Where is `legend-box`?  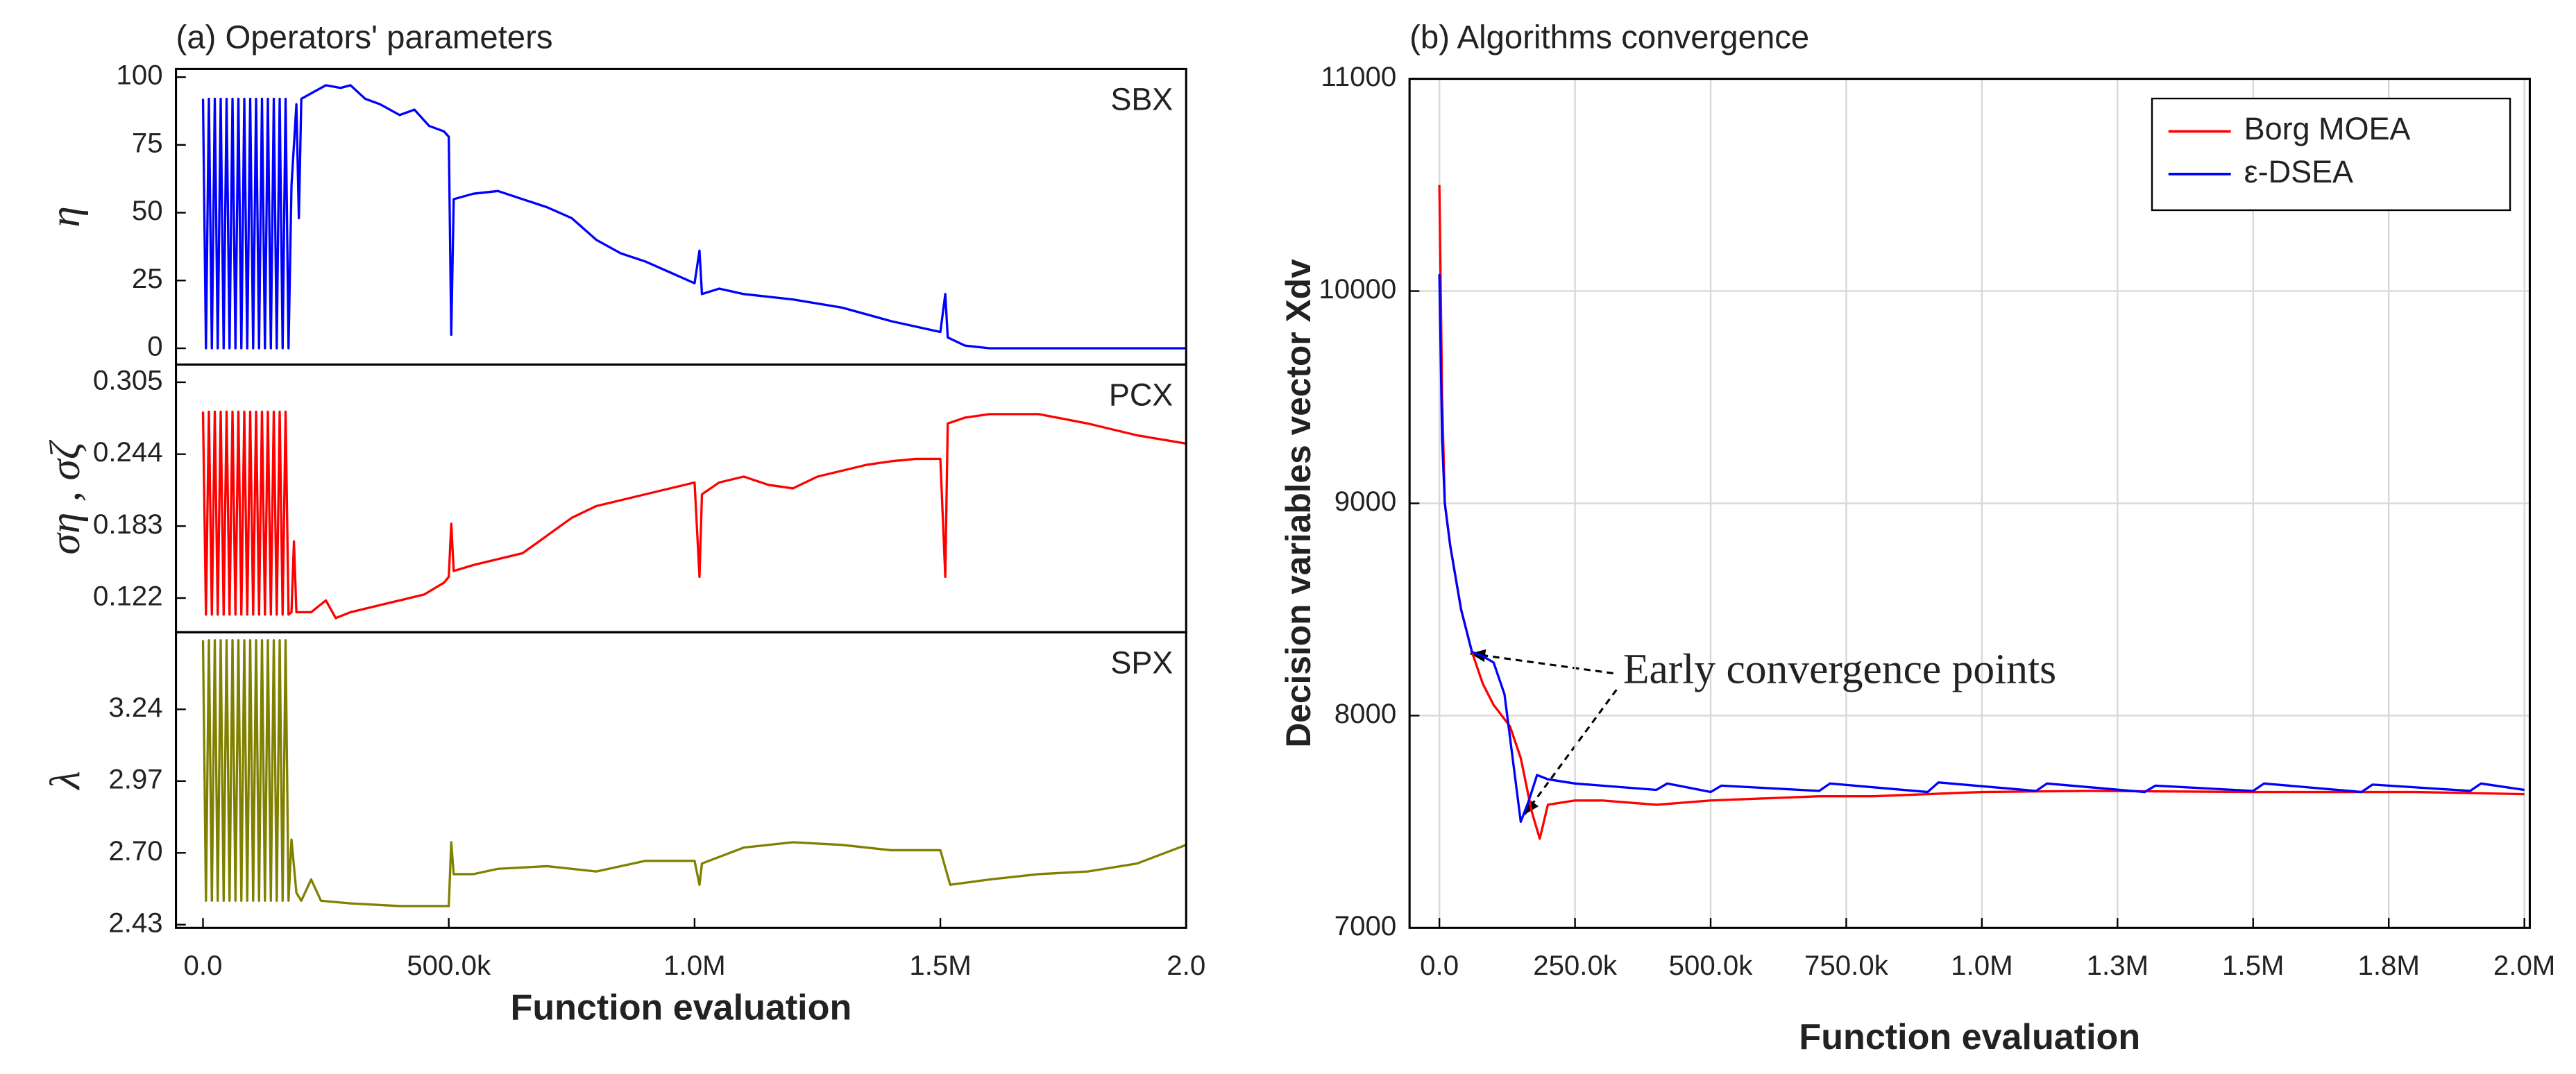
legend-box is located at coordinates (2331, 154).